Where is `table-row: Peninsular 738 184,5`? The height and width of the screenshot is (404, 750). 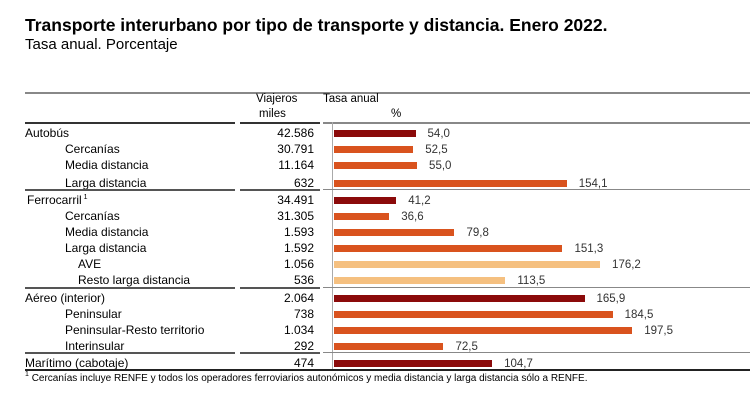
table-row: Peninsular 738 184,5 is located at coordinates (375, 314).